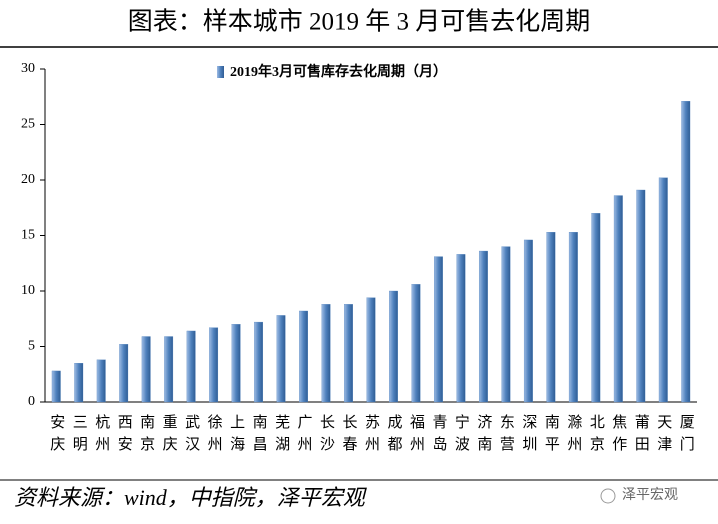 This screenshot has height=524, width=718. What do you see at coordinates (31, 346) in the screenshot?
I see `y-tick-label: 5` at bounding box center [31, 346].